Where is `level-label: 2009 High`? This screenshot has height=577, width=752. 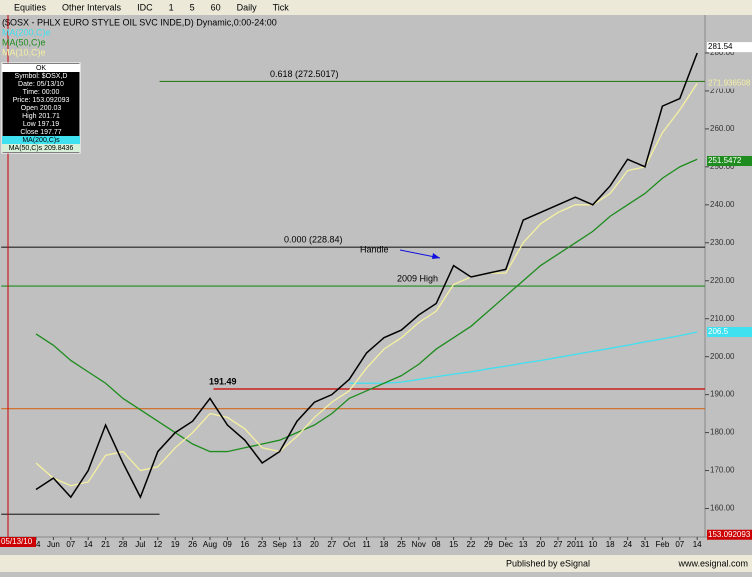 level-label: 2009 High is located at coordinates (417, 278).